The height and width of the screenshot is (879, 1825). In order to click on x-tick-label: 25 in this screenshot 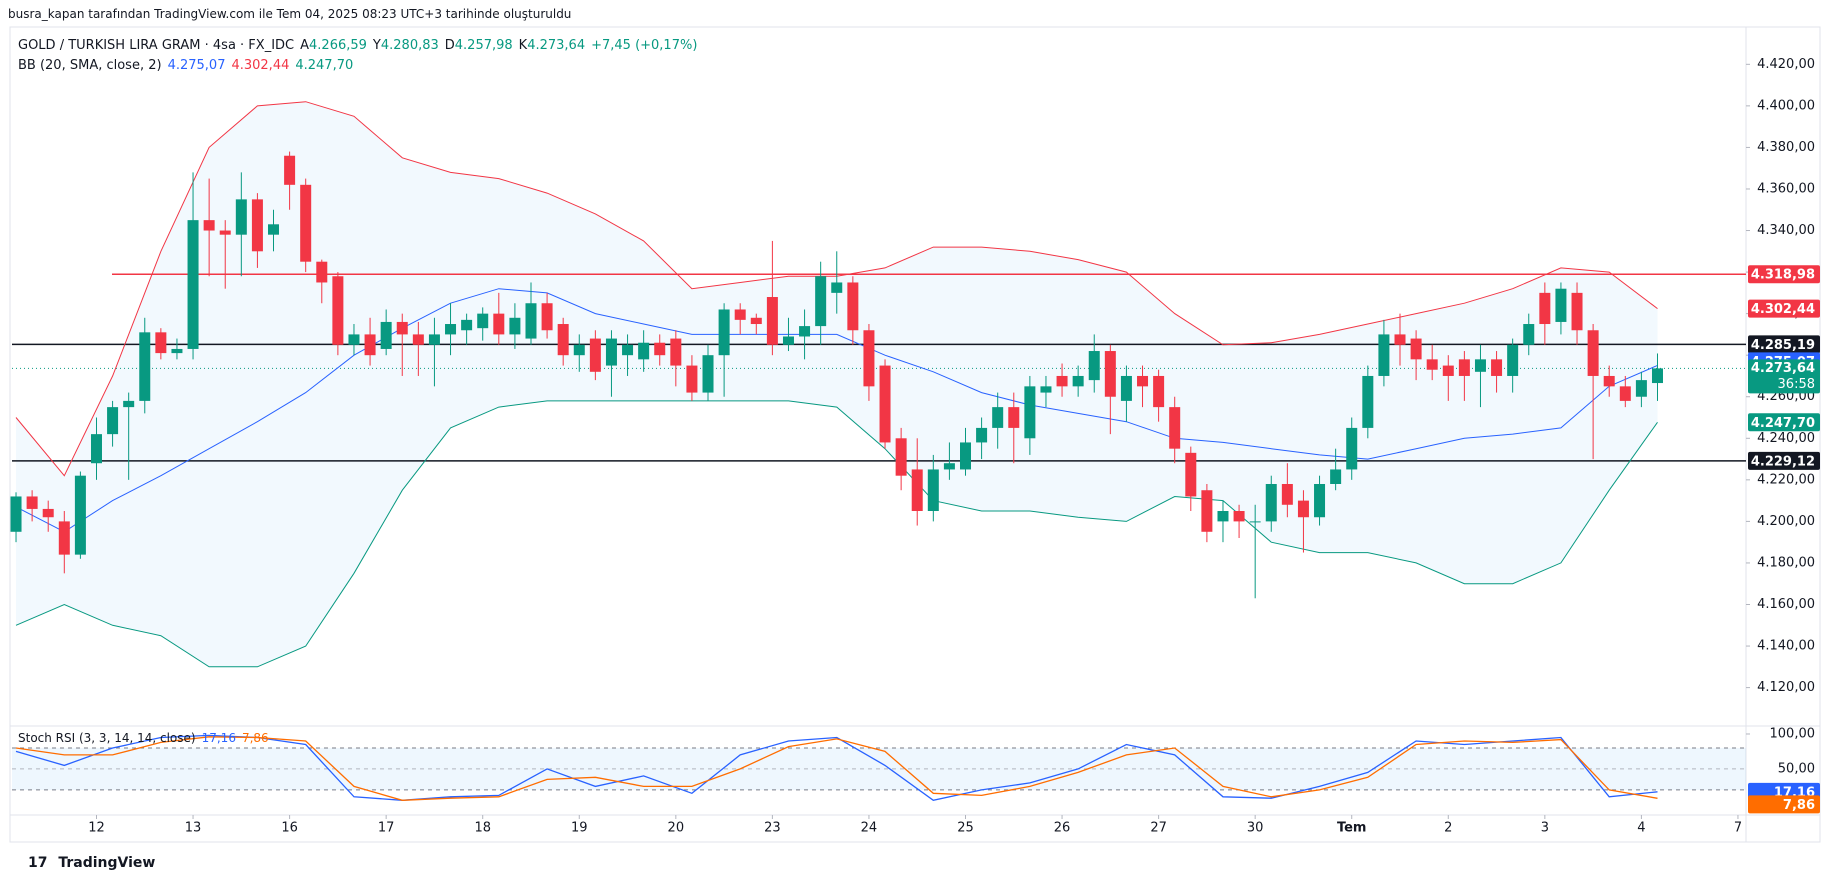, I will do `click(965, 828)`.